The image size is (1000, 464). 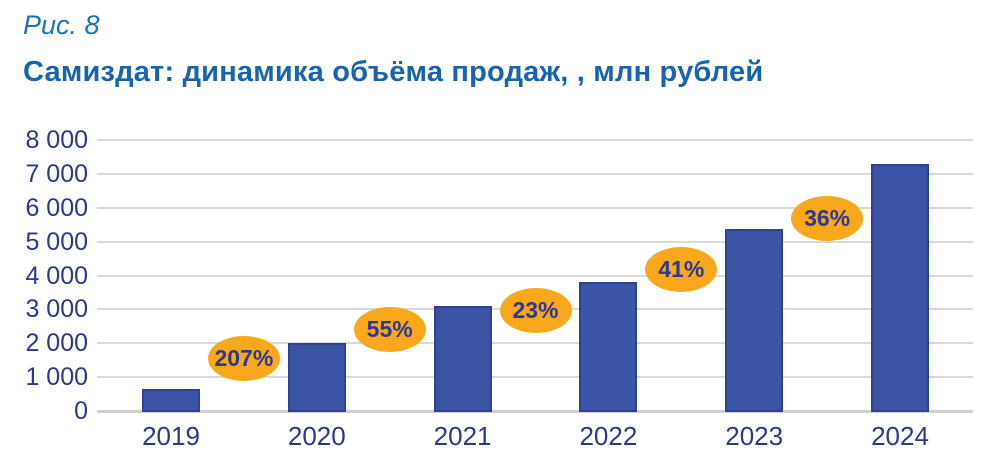 What do you see at coordinates (608, 347) in the screenshot?
I see `bar-2022` at bounding box center [608, 347].